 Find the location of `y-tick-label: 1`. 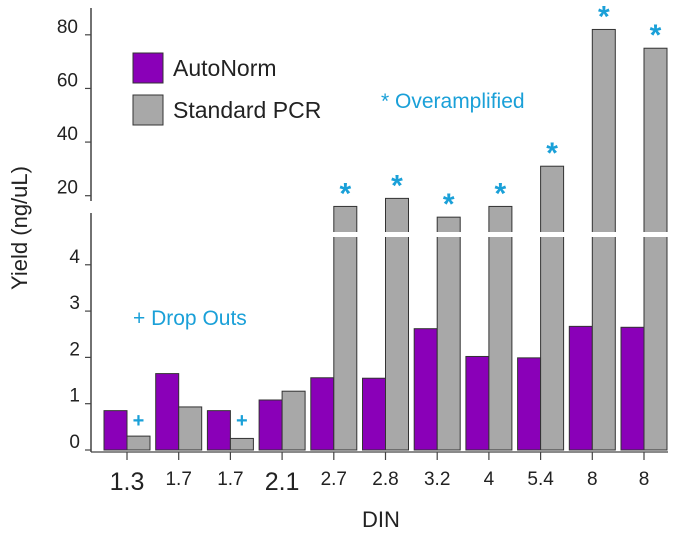

y-tick-label: 1 is located at coordinates (74, 396).